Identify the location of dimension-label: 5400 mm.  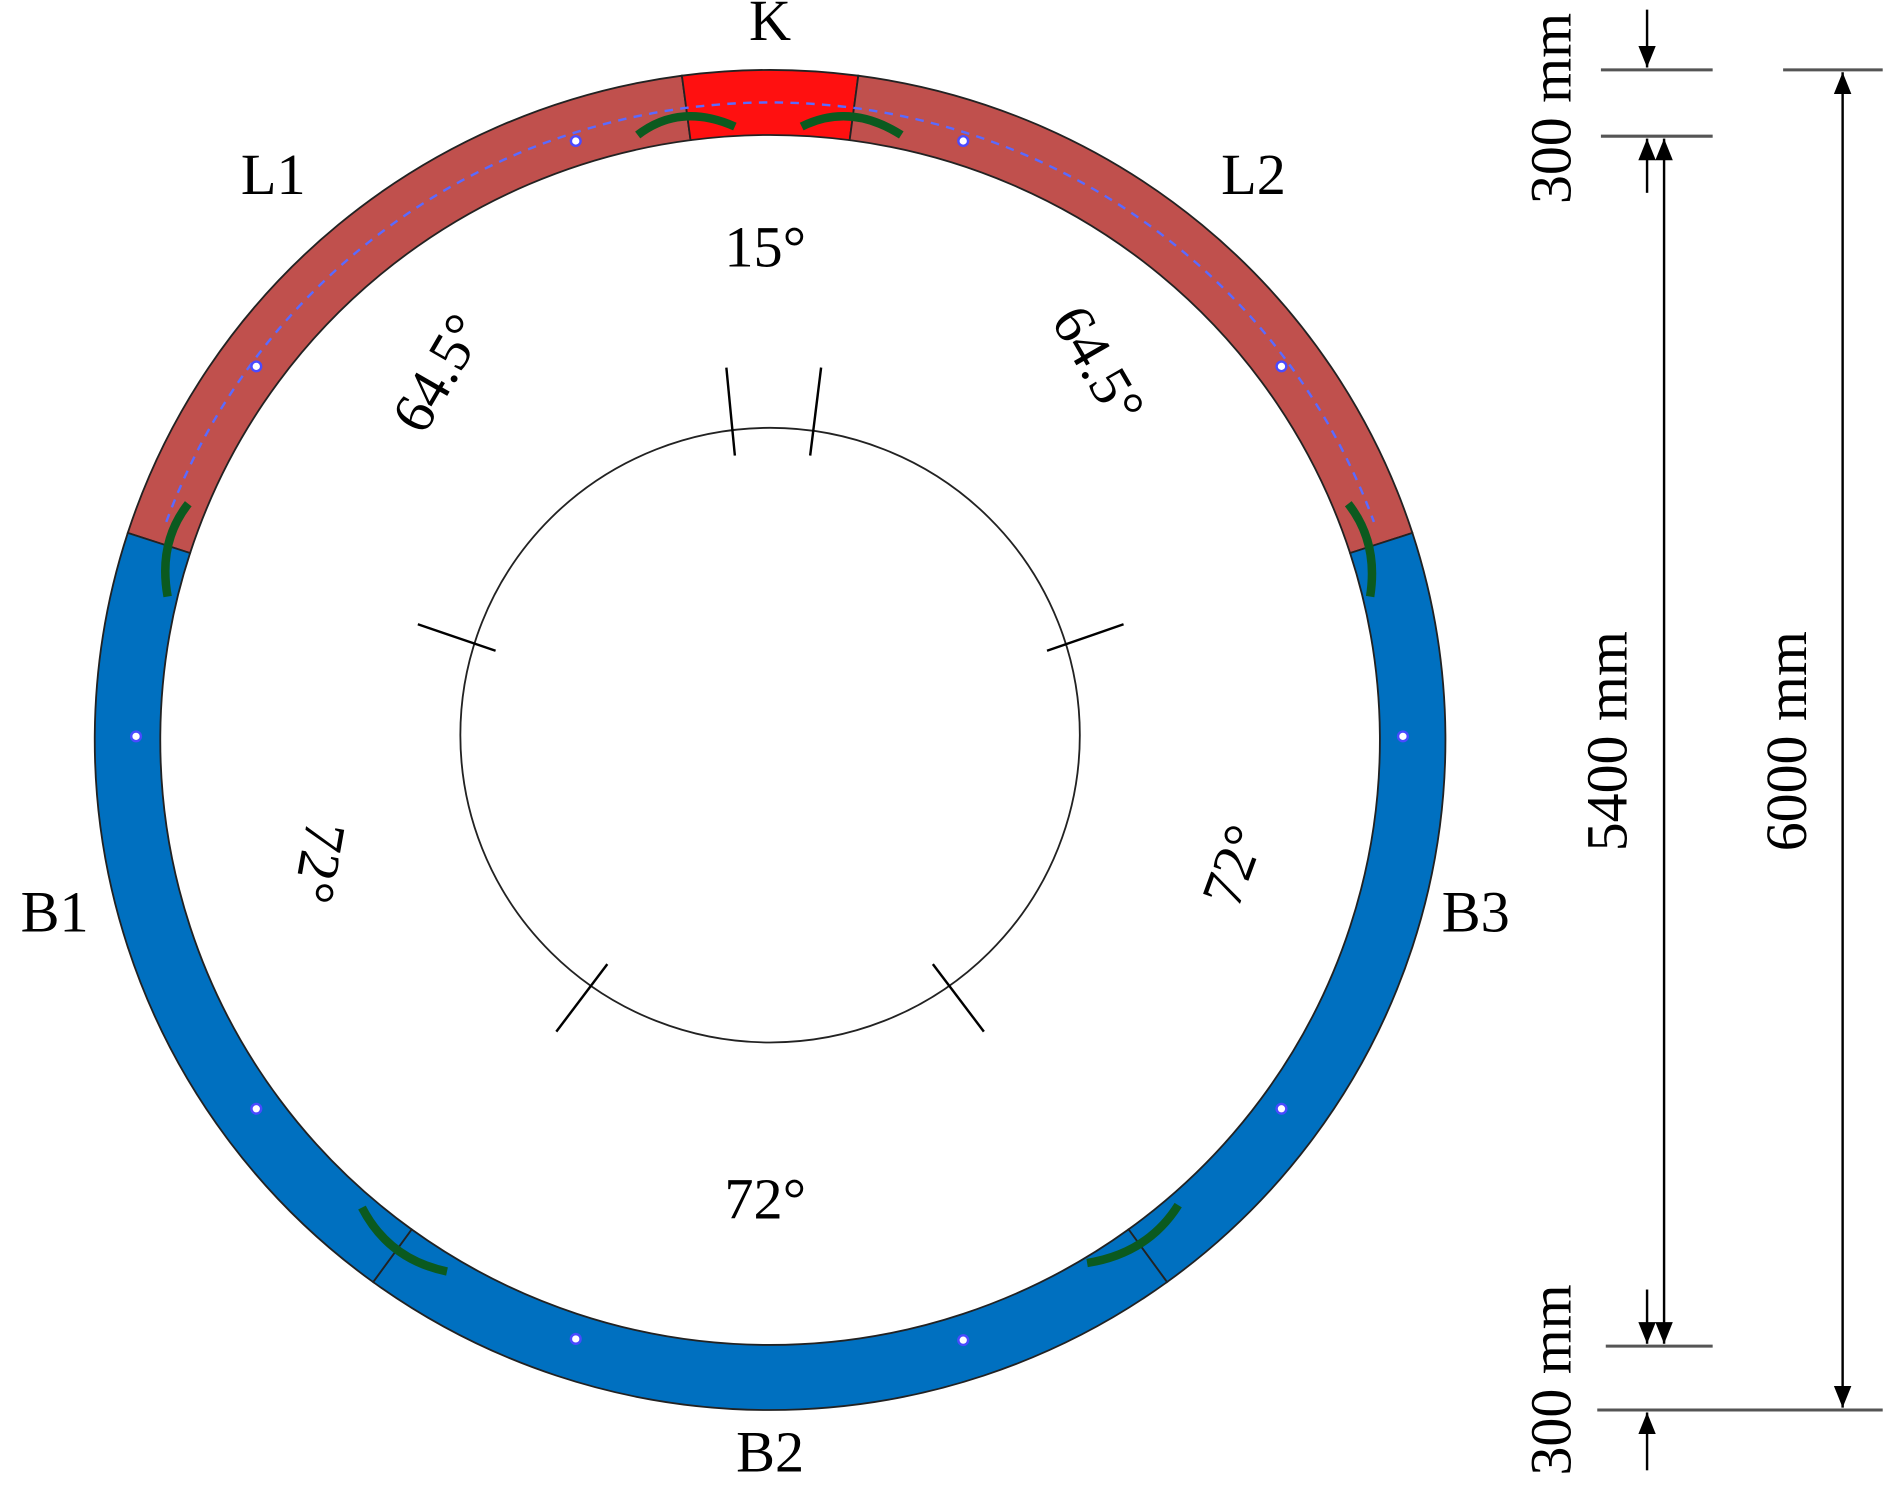
(1606, 741).